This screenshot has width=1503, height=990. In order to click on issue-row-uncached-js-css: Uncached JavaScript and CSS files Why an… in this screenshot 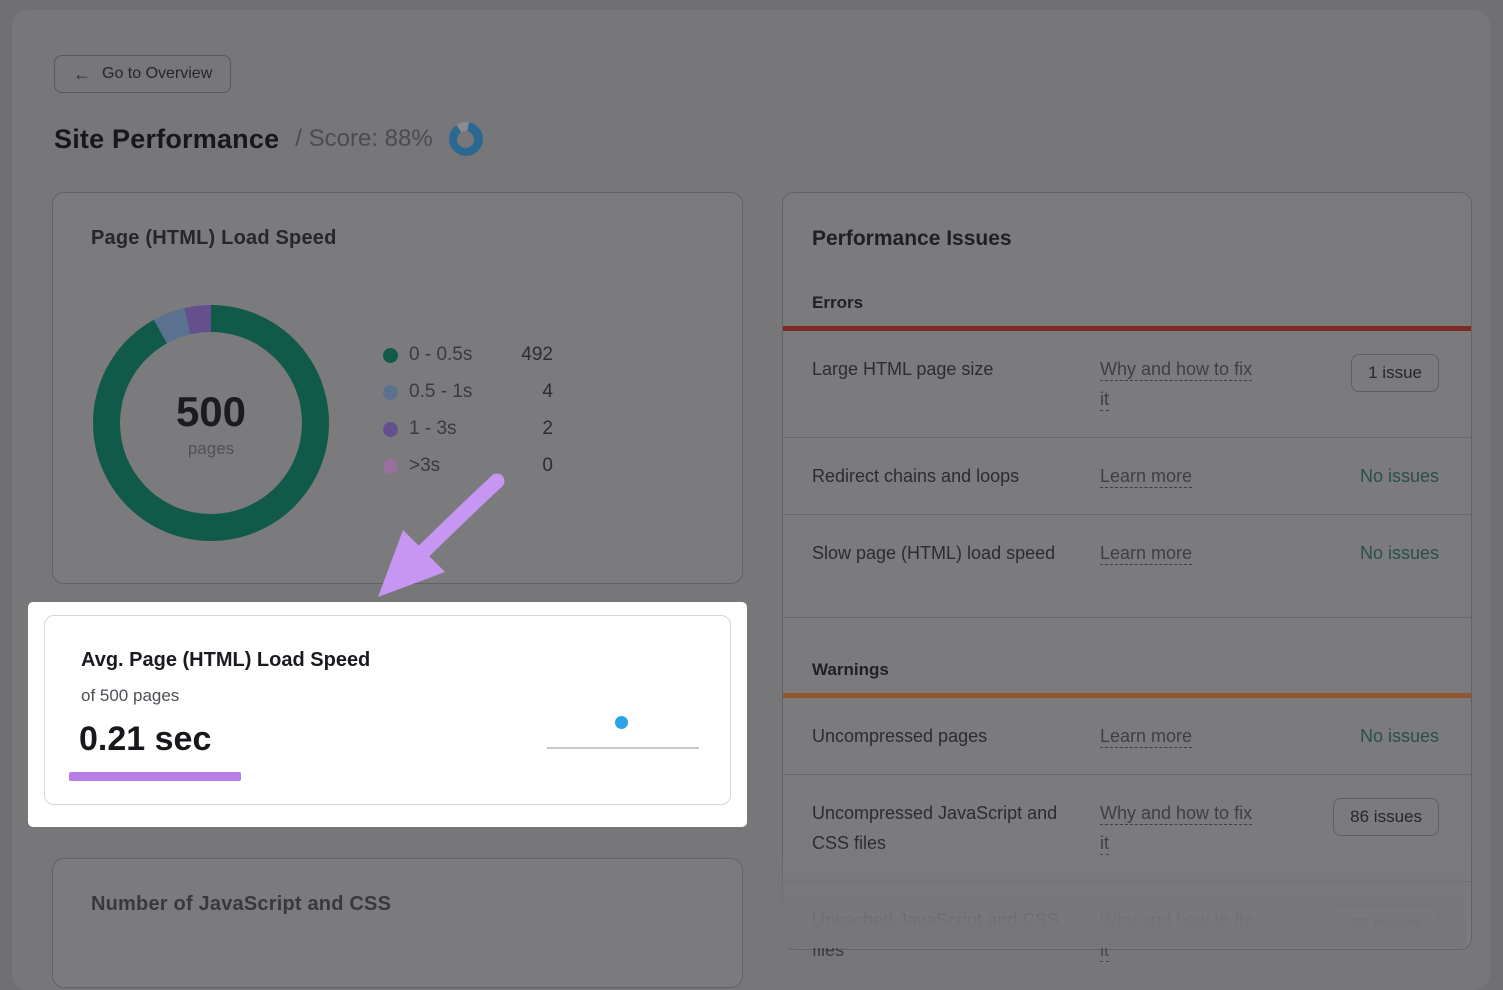, I will do `click(1127, 934)`.